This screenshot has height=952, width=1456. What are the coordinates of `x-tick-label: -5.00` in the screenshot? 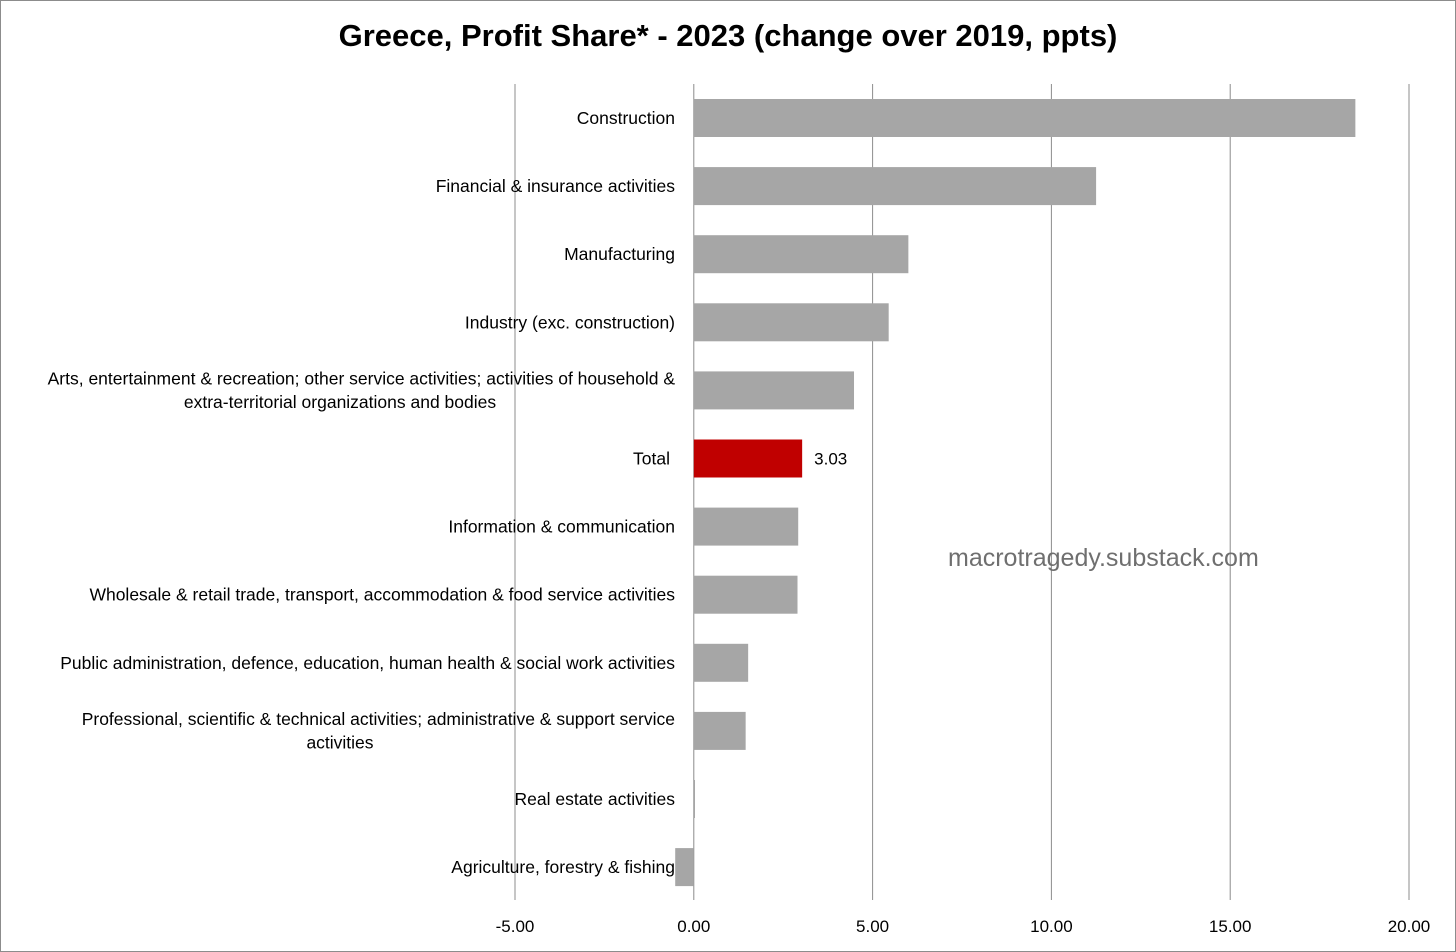 It's located at (515, 926).